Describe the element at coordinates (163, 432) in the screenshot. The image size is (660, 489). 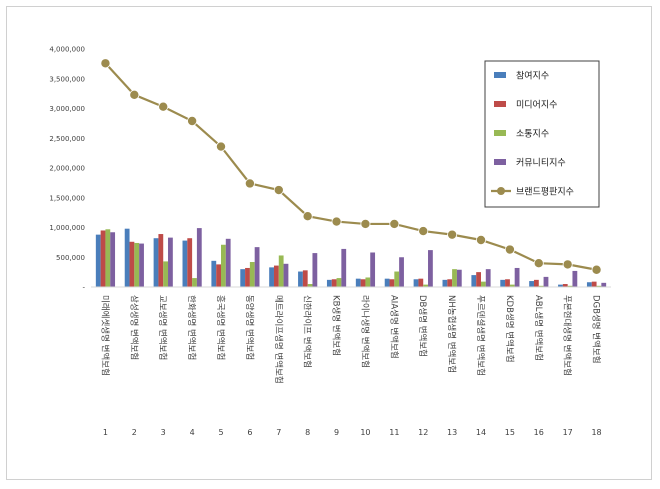
I see `x-rank-label: 3` at that location.